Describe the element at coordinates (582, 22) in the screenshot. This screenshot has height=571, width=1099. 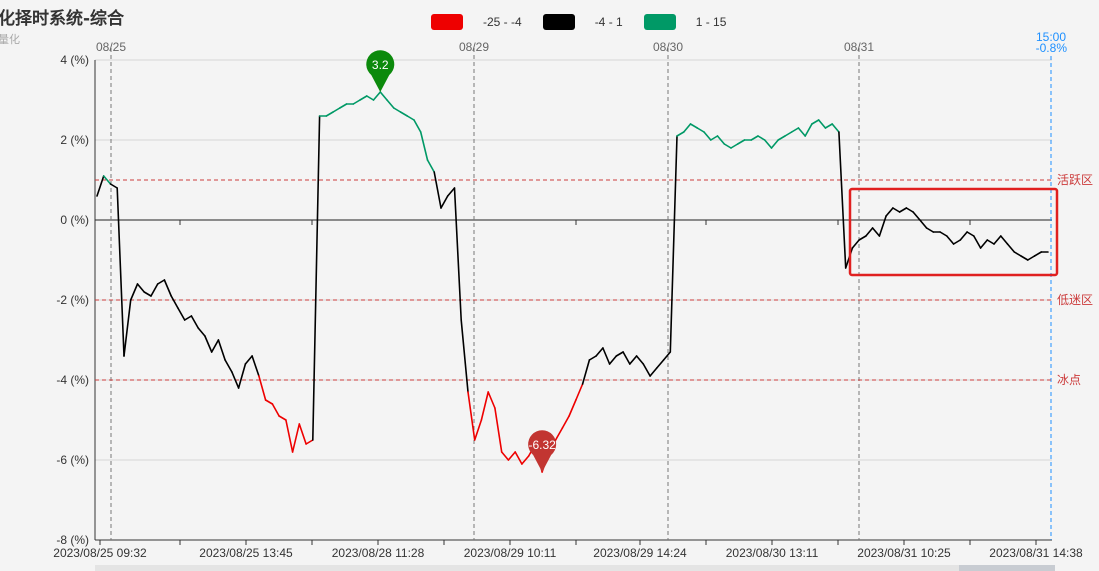
I see `legend-item-mid: -4 - 1` at that location.